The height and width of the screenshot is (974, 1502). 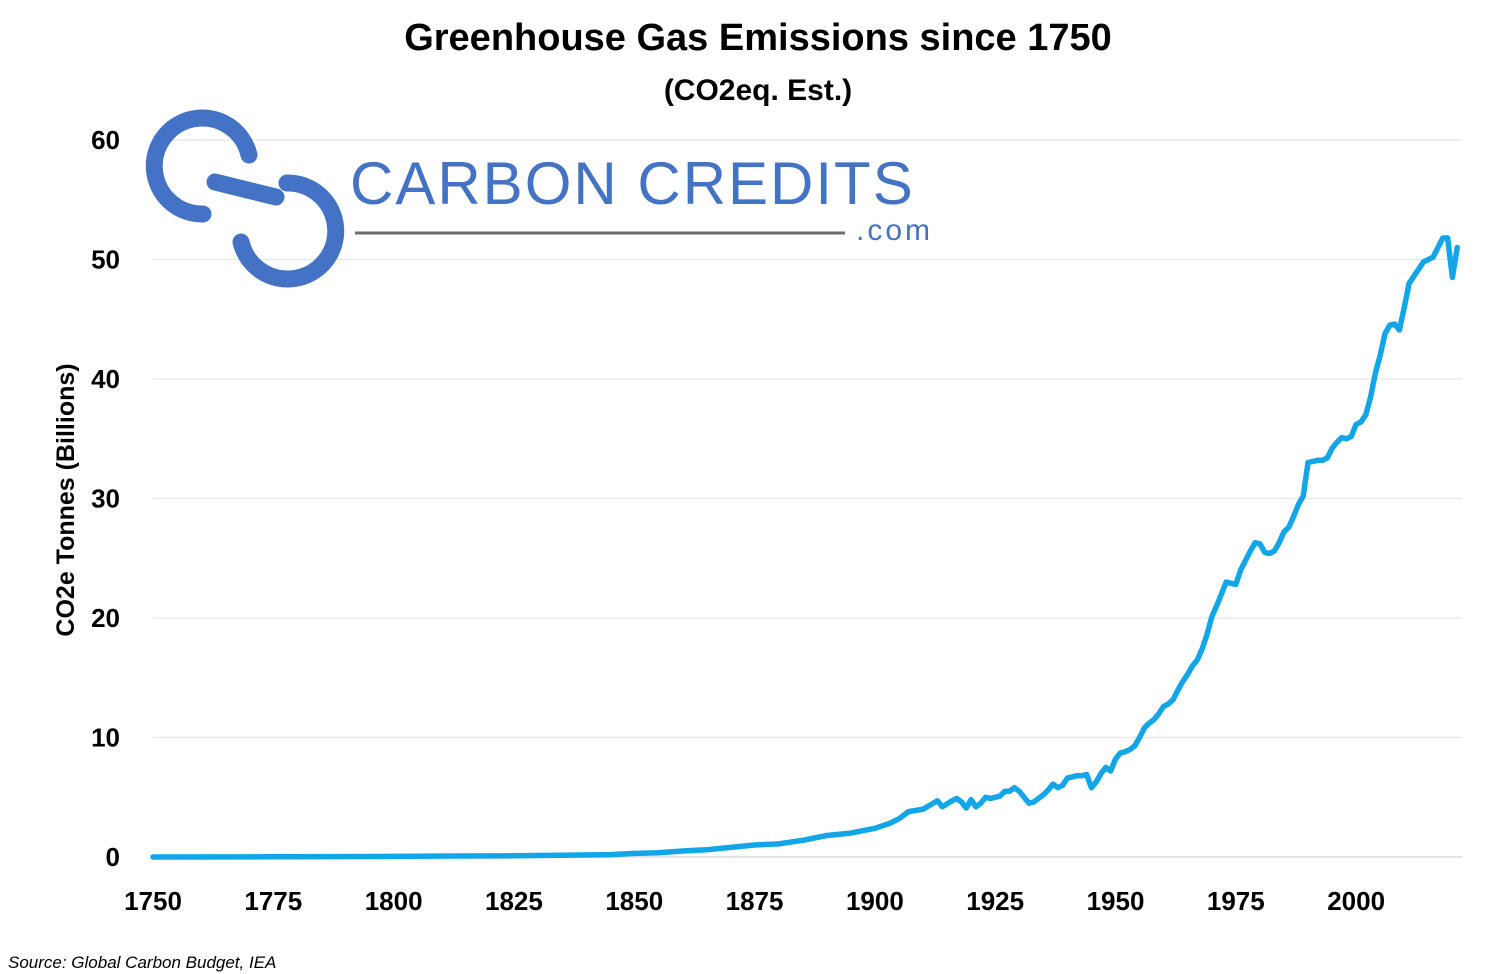 What do you see at coordinates (634, 901) in the screenshot?
I see `x-tick-1850: 1850` at bounding box center [634, 901].